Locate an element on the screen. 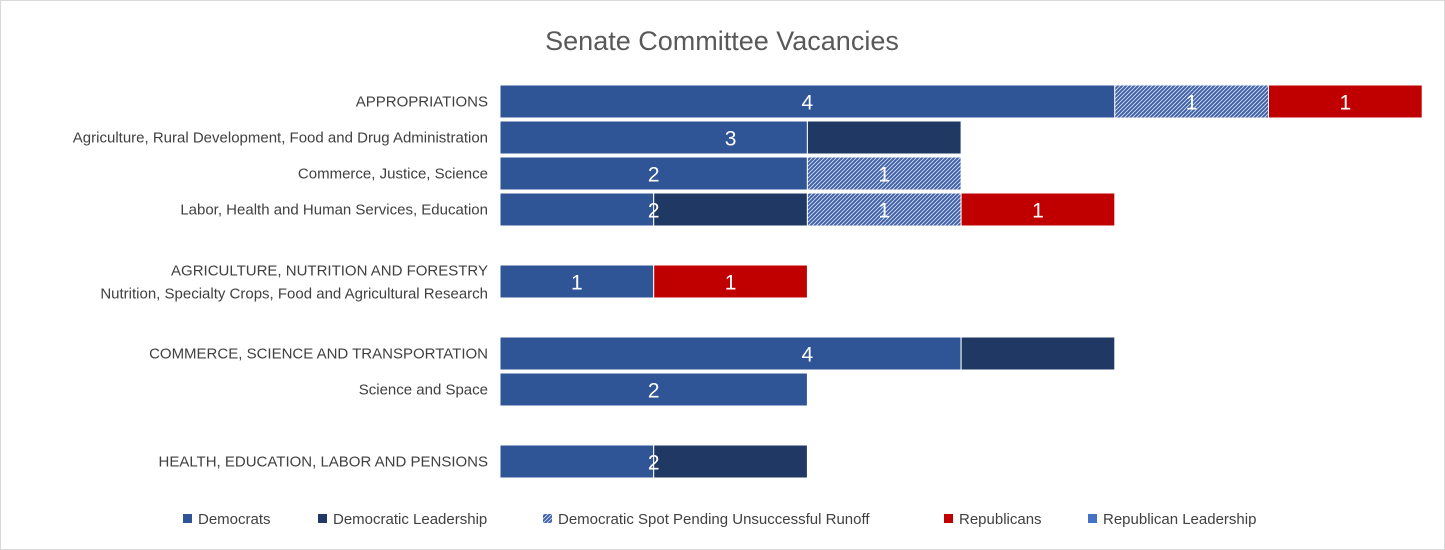 Image resolution: width=1445 pixels, height=550 pixels. legend-swatch-democrats is located at coordinates (187, 518).